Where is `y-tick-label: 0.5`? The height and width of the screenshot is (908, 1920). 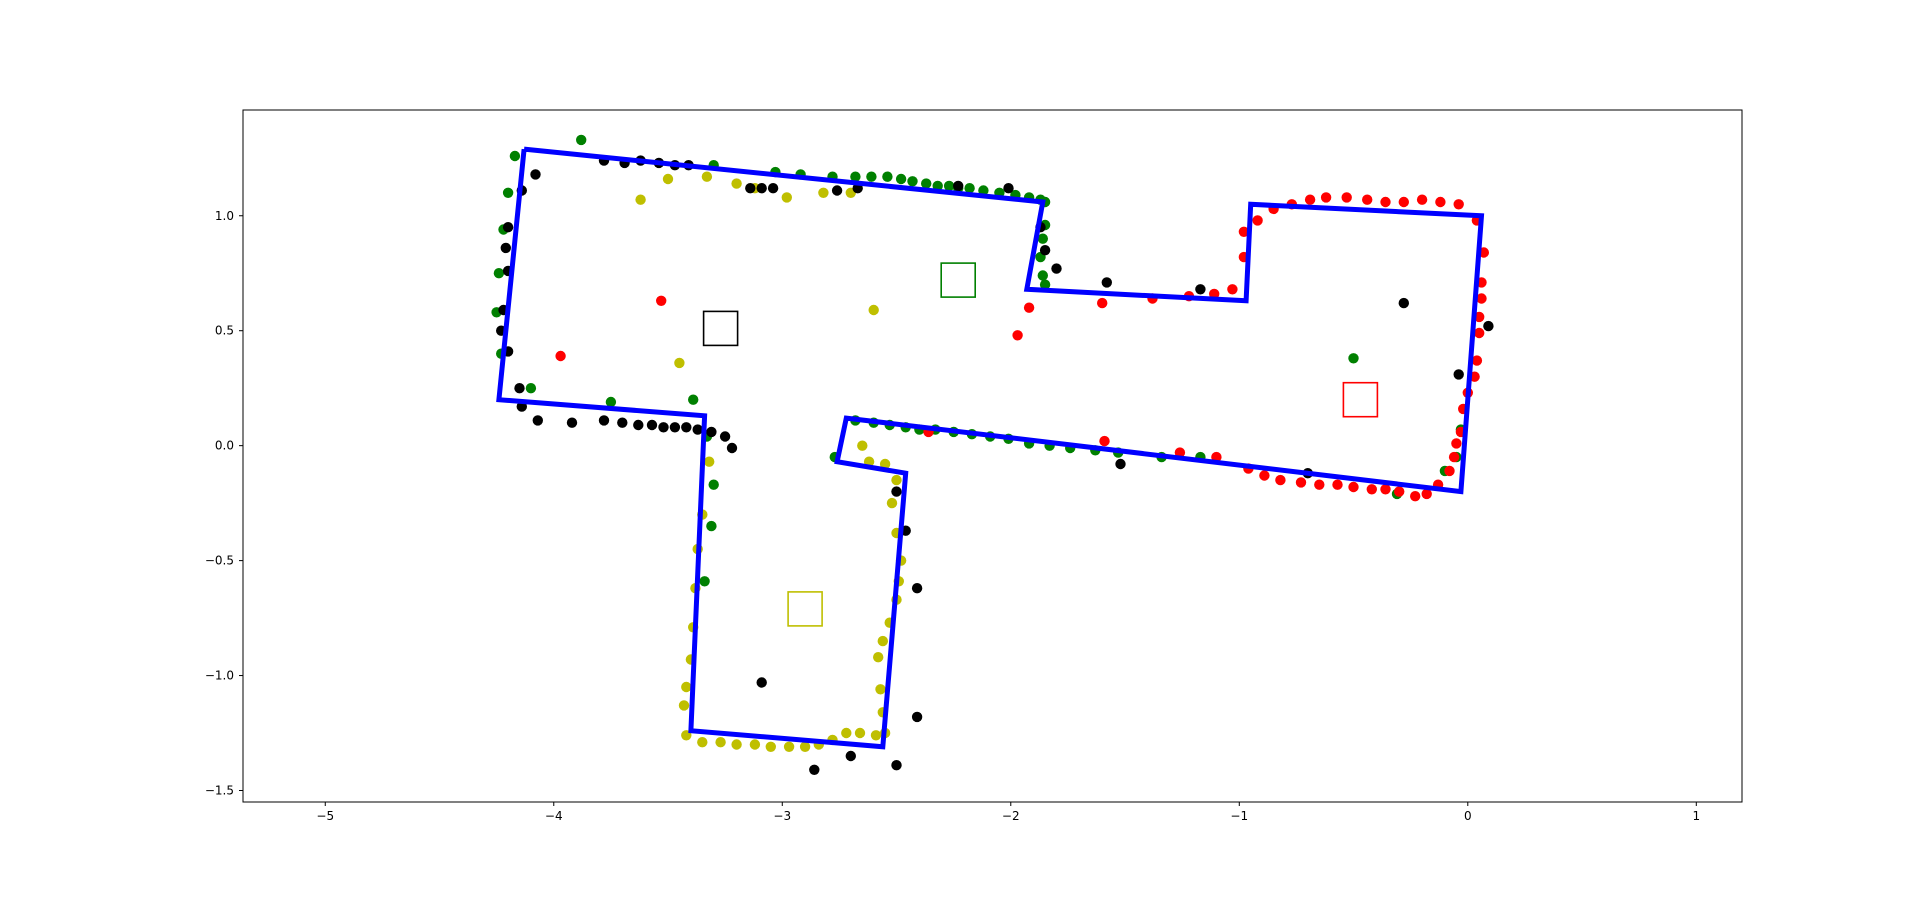
y-tick-label: 0.5 is located at coordinates (224, 331).